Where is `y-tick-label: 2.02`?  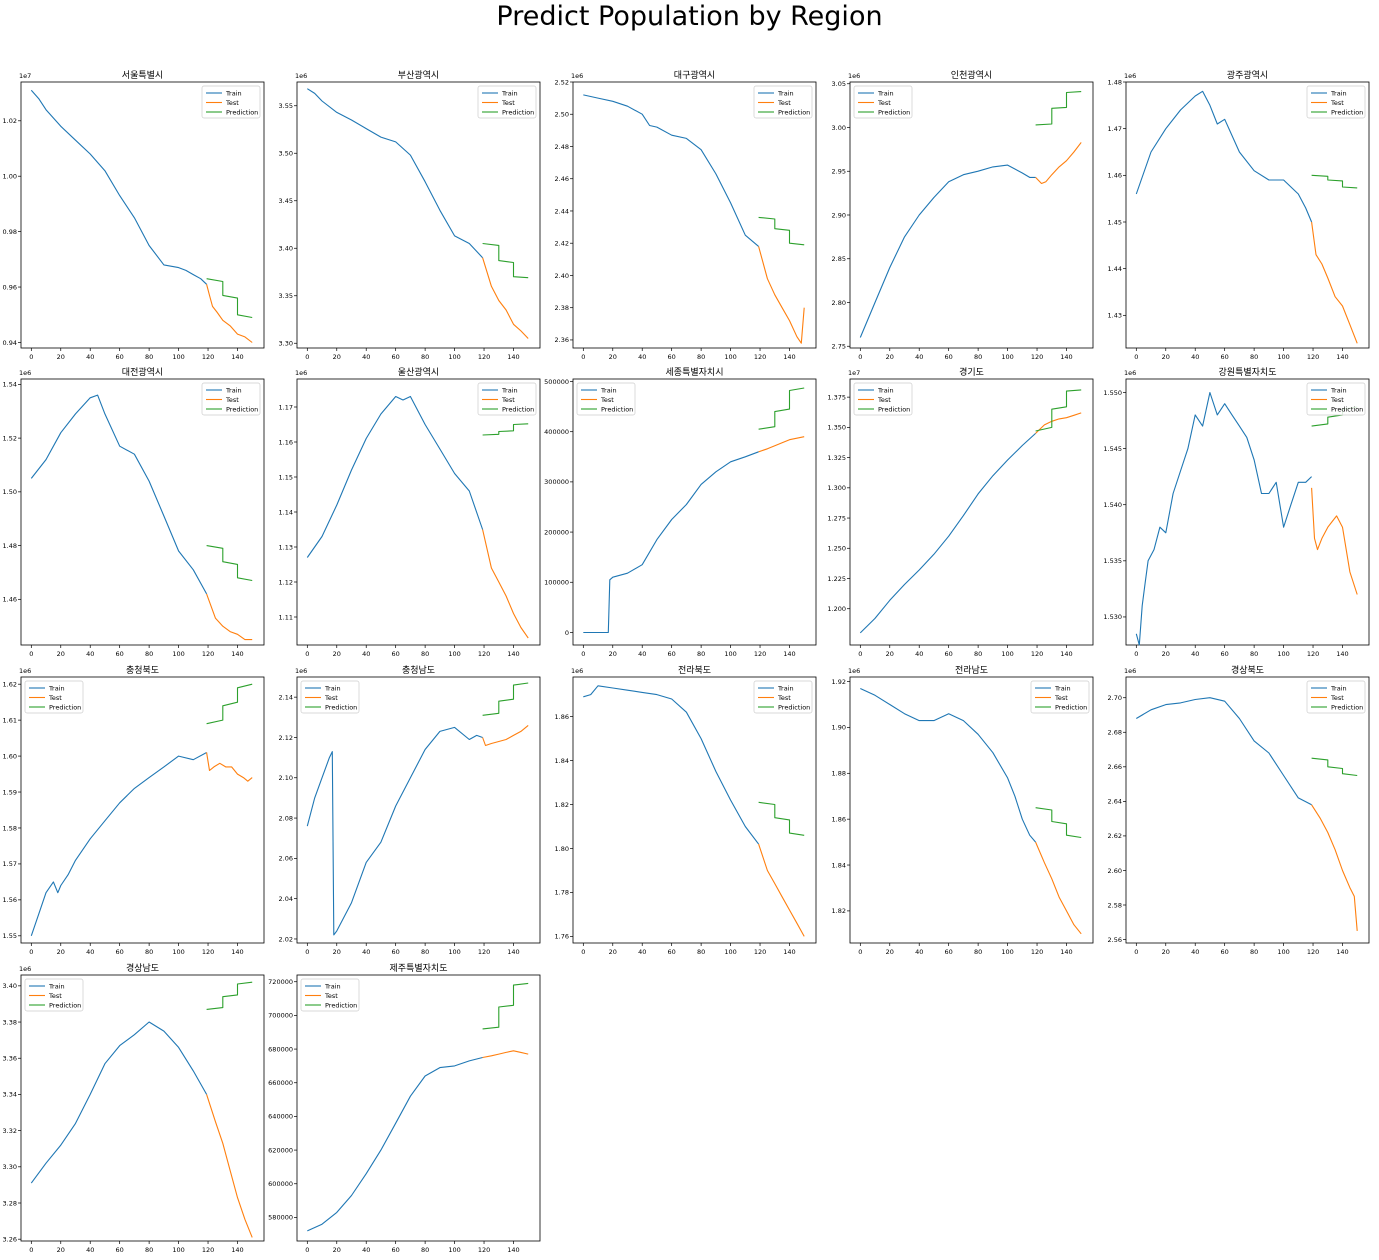
y-tick-label: 2.02 is located at coordinates (286, 939).